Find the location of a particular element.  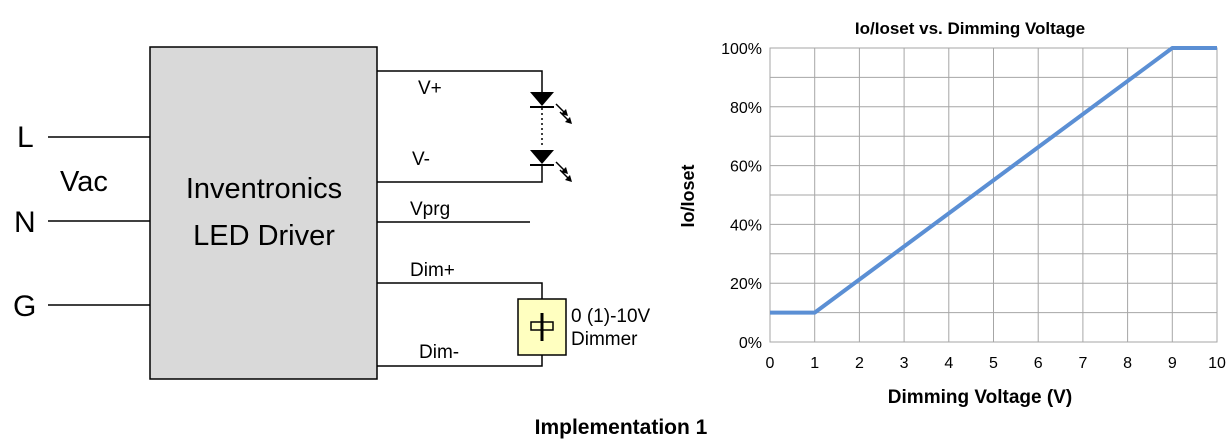

potentiometer-icon is located at coordinates (542, 327).